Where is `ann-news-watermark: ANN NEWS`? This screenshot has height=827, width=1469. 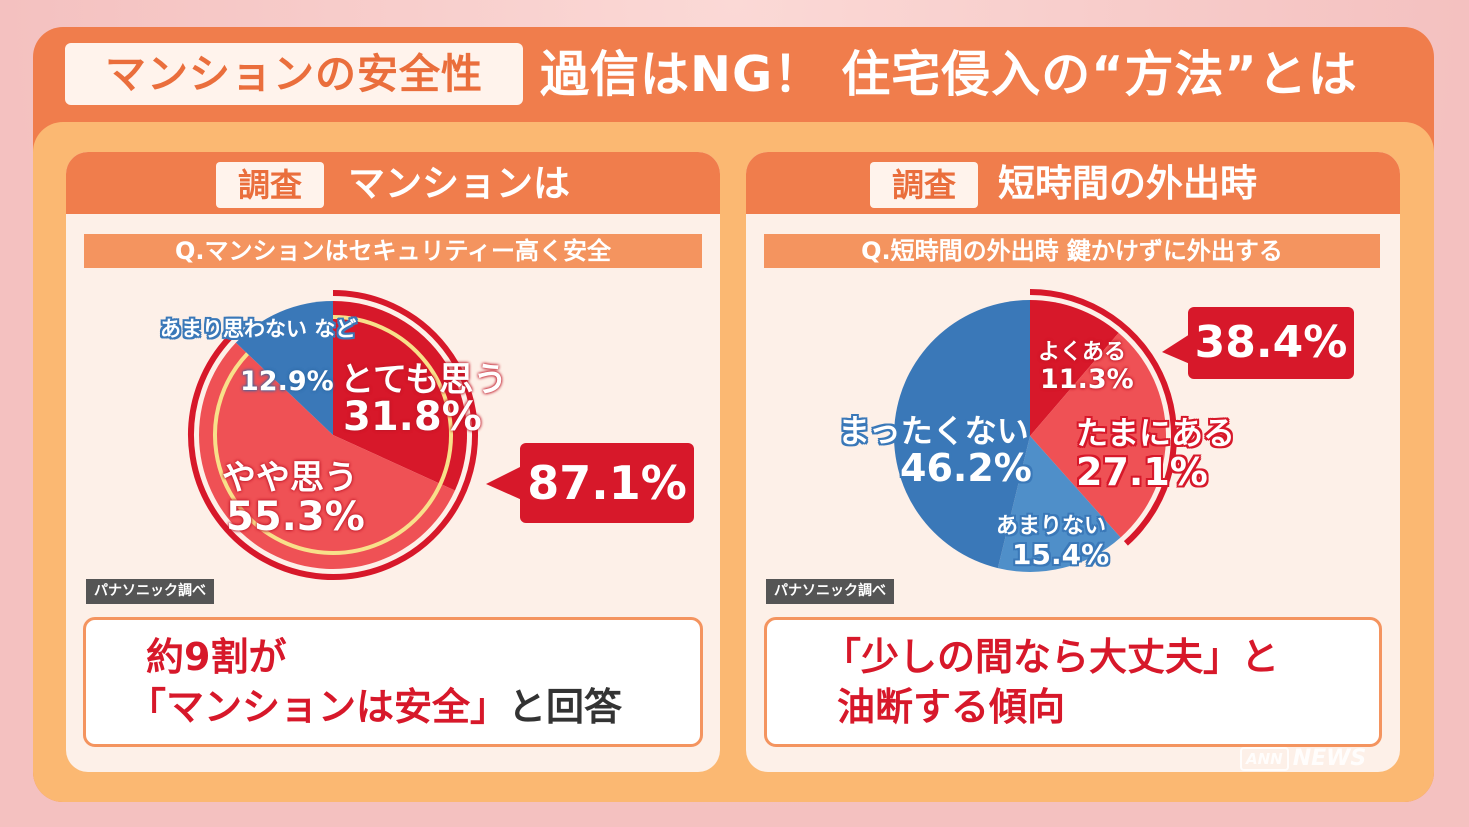 ann-news-watermark: ANN NEWS is located at coordinates (1303, 759).